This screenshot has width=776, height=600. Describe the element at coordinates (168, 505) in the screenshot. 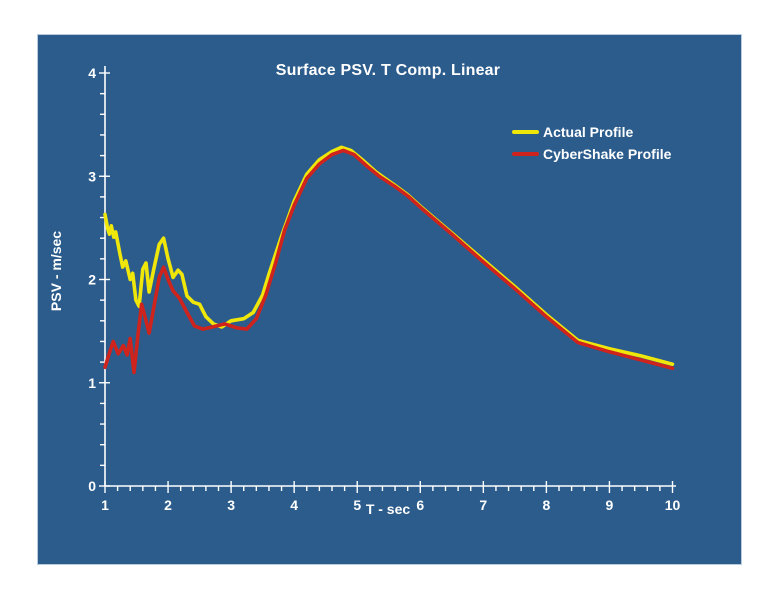

I see `x-tick-label: 2` at that location.